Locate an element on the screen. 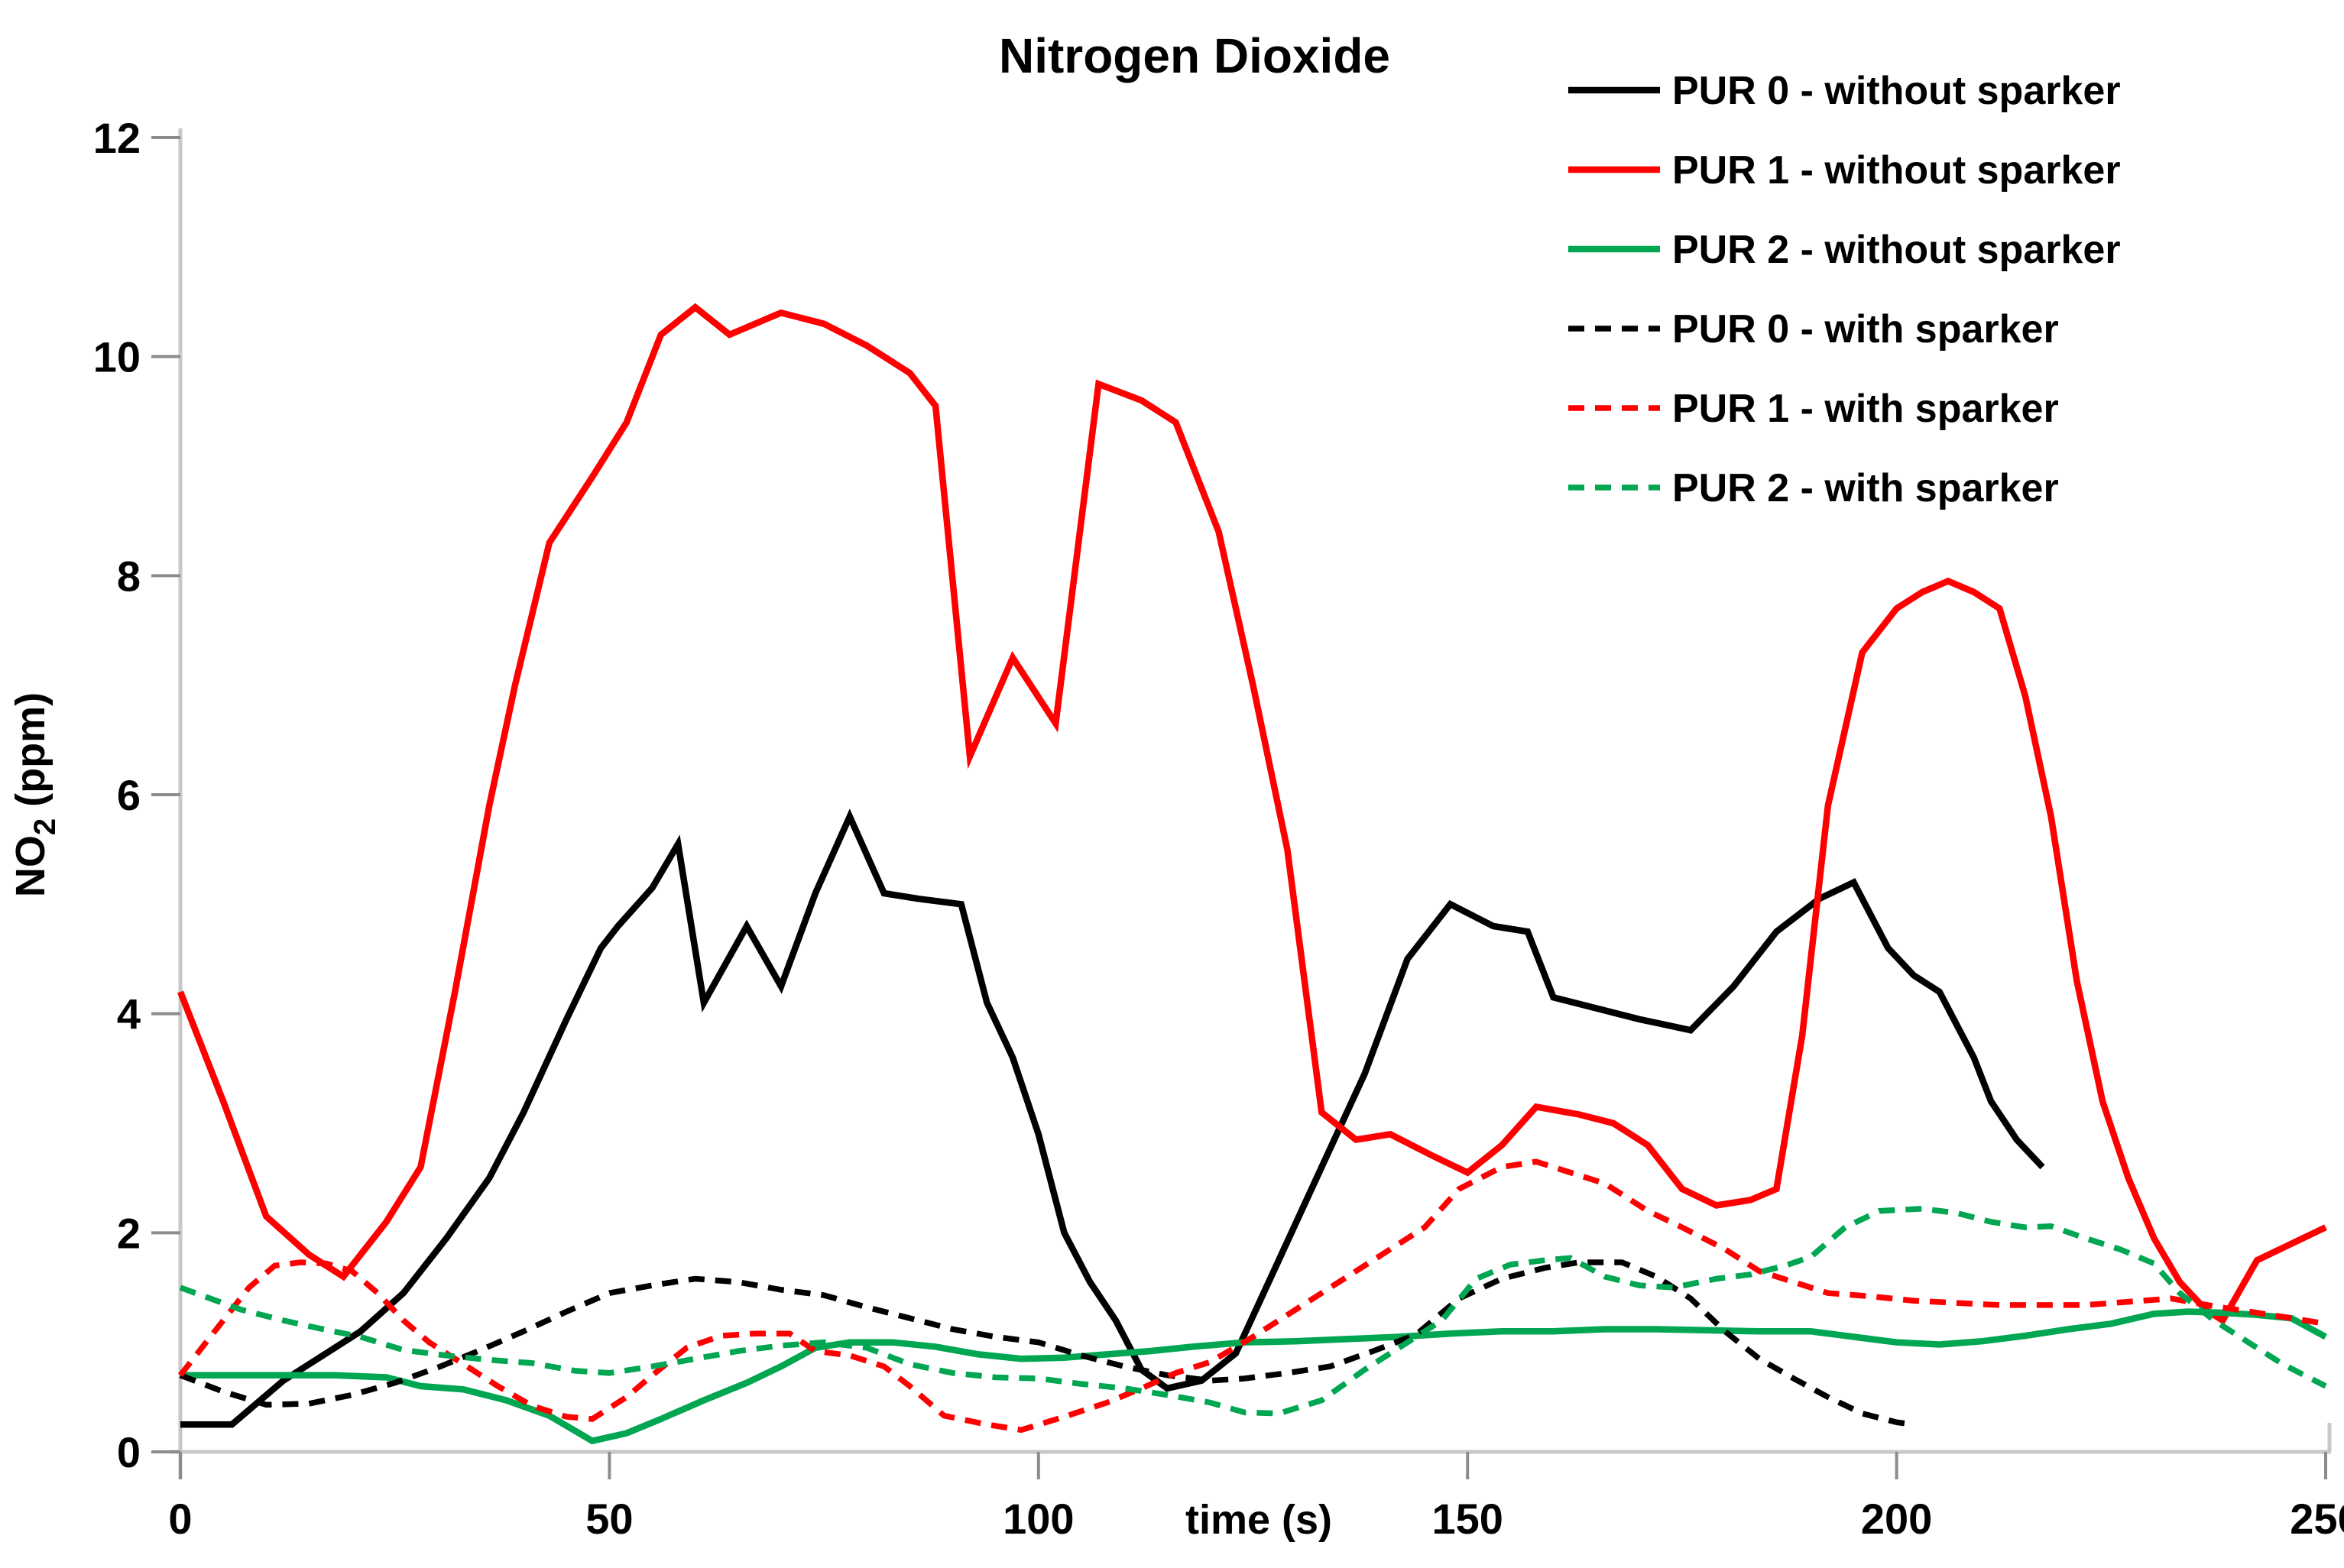 This screenshot has height=1568, width=2344. y-tick-label: 6 is located at coordinates (129, 795).